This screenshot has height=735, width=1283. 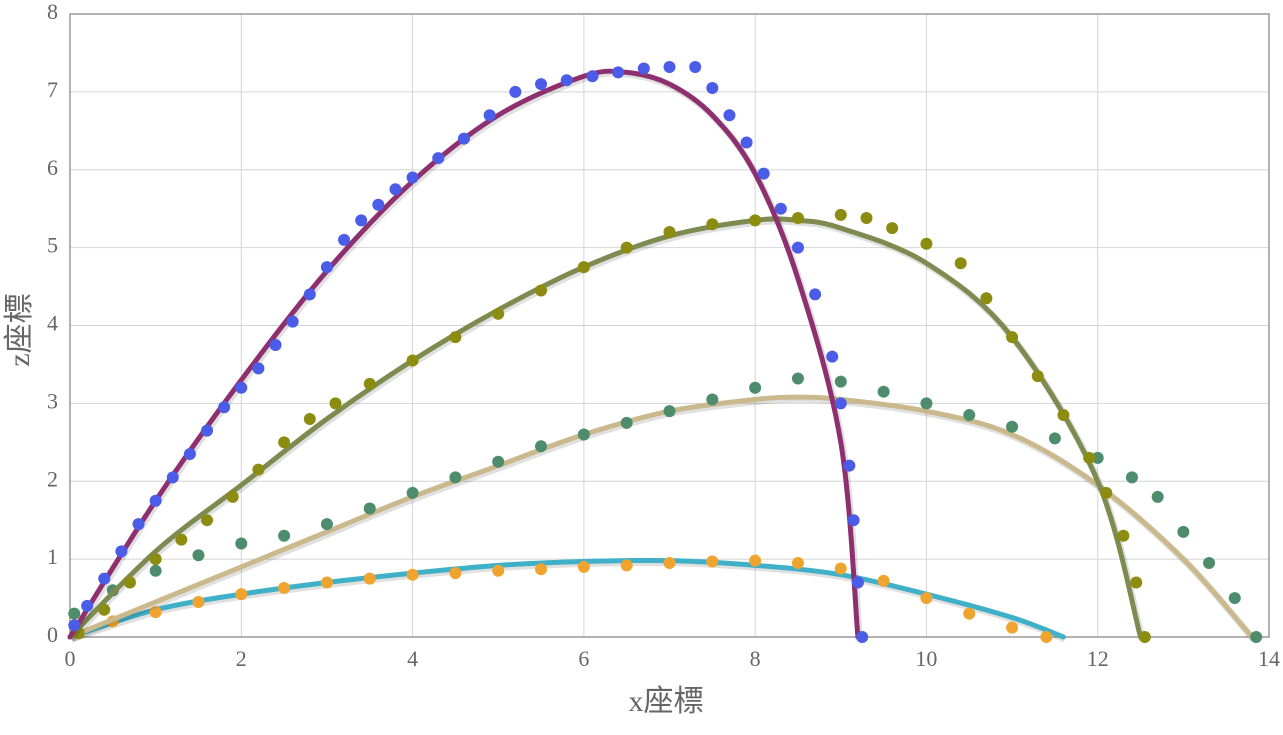 What do you see at coordinates (666, 701) in the screenshot?
I see `x-axis-title: x座標` at bounding box center [666, 701].